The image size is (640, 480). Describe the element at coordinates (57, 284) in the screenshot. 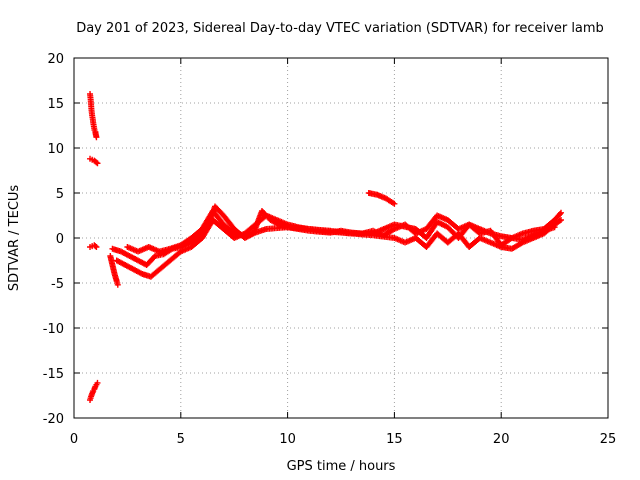

I see `y-tick-label: -5` at that location.